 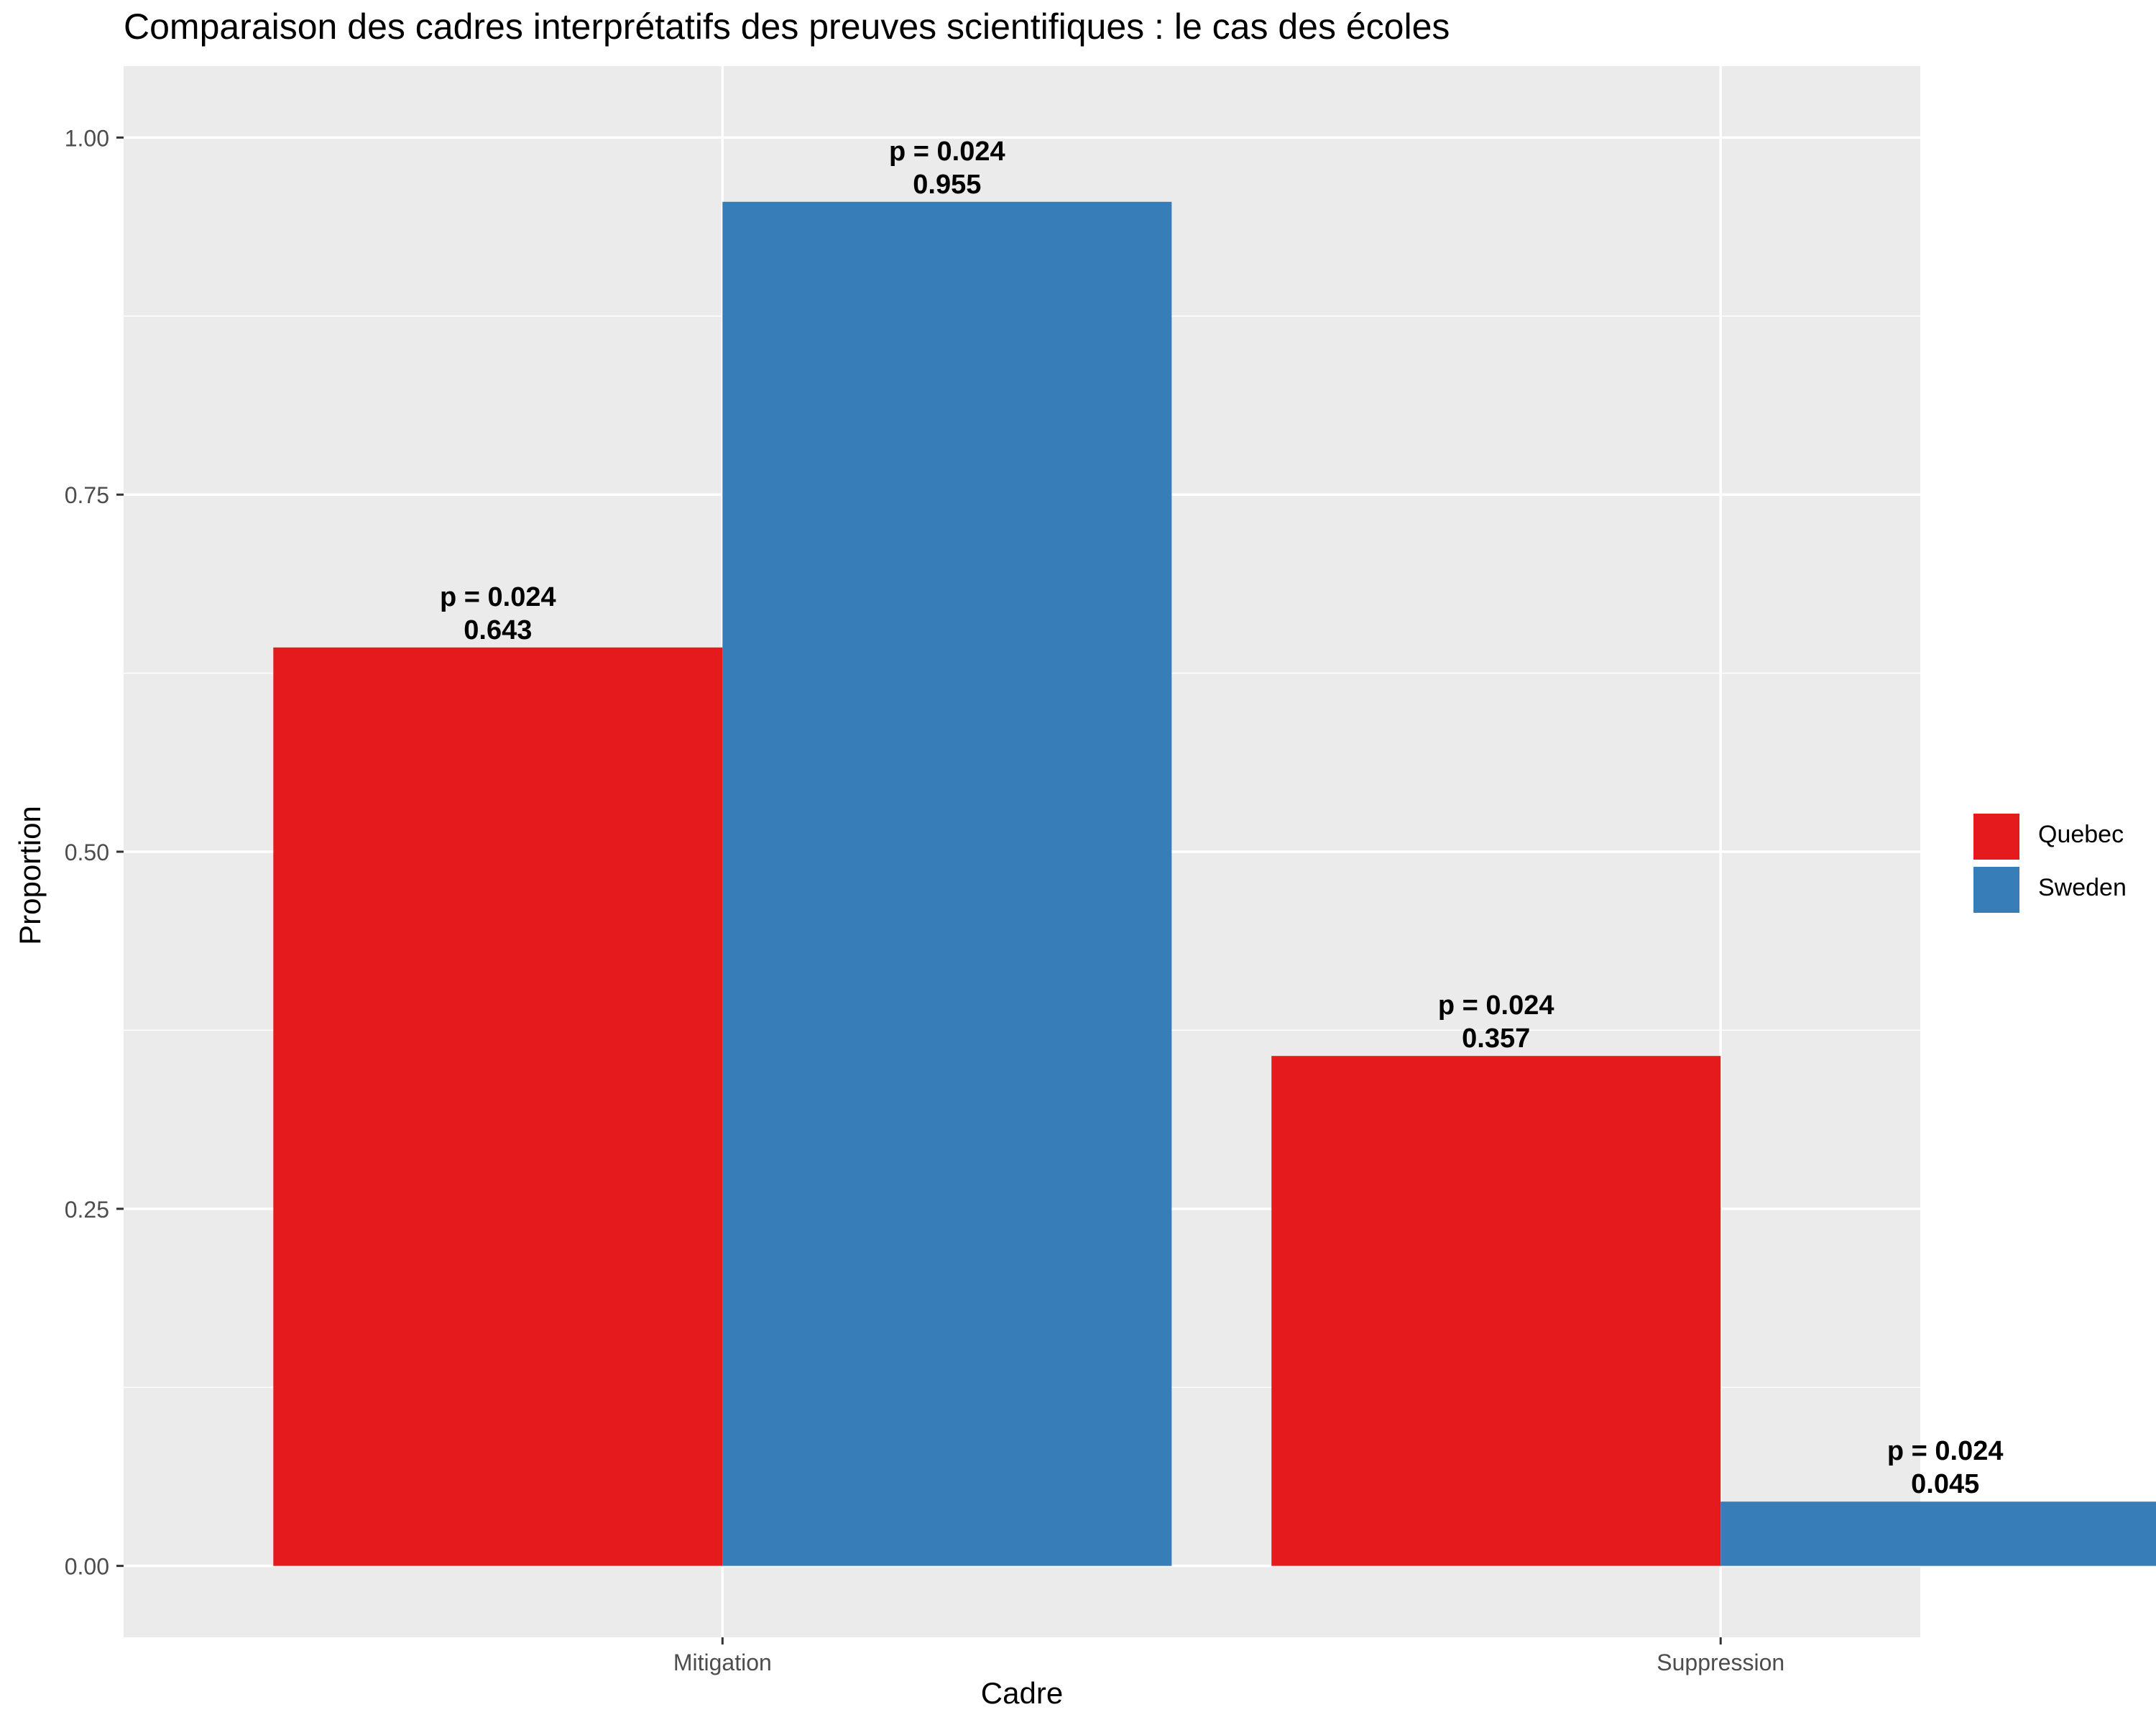 What do you see at coordinates (947, 152) in the screenshot?
I see `data-label-sweden-mitigation: p = 0.024` at bounding box center [947, 152].